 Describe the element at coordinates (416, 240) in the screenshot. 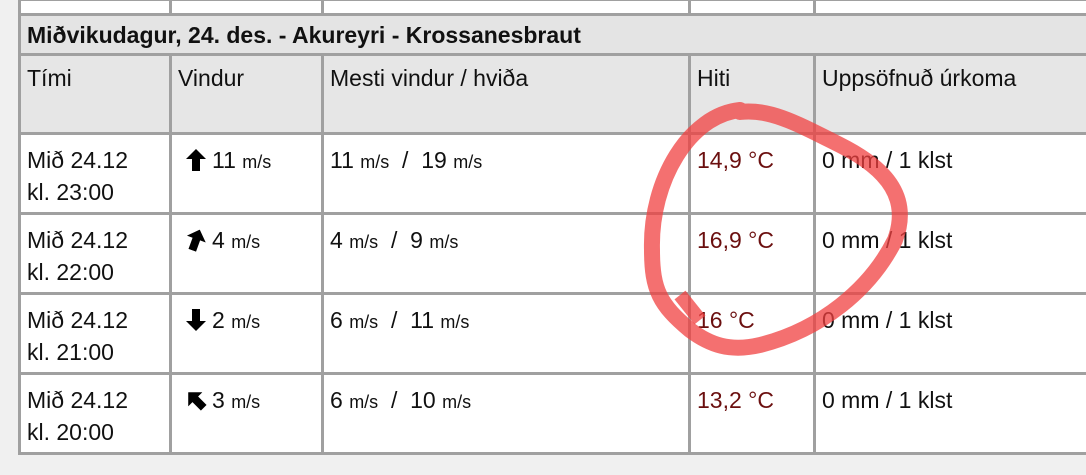

I see `gust: 9` at that location.